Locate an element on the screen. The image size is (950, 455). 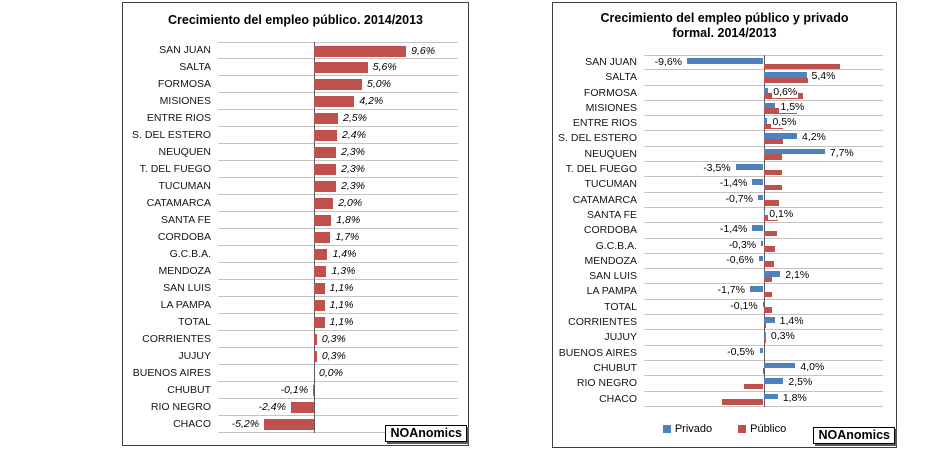
chart-row: T. DEL FUEGO 2,3% is located at coordinates (290, 169).